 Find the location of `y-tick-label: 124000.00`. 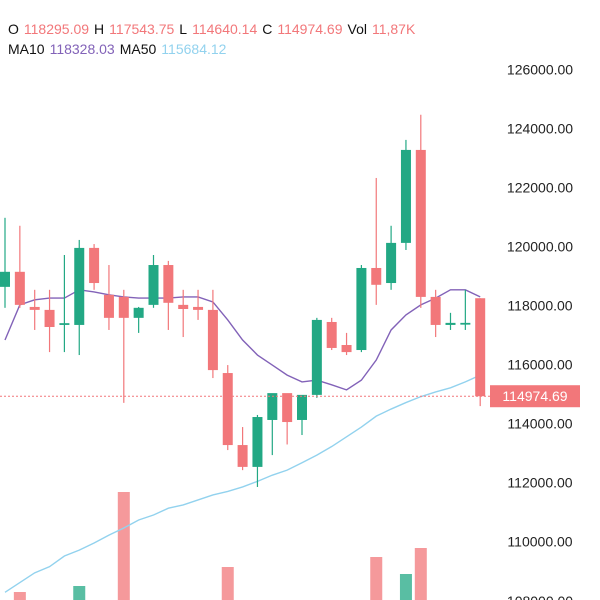

y-tick-label: 124000.00 is located at coordinates (540, 129).